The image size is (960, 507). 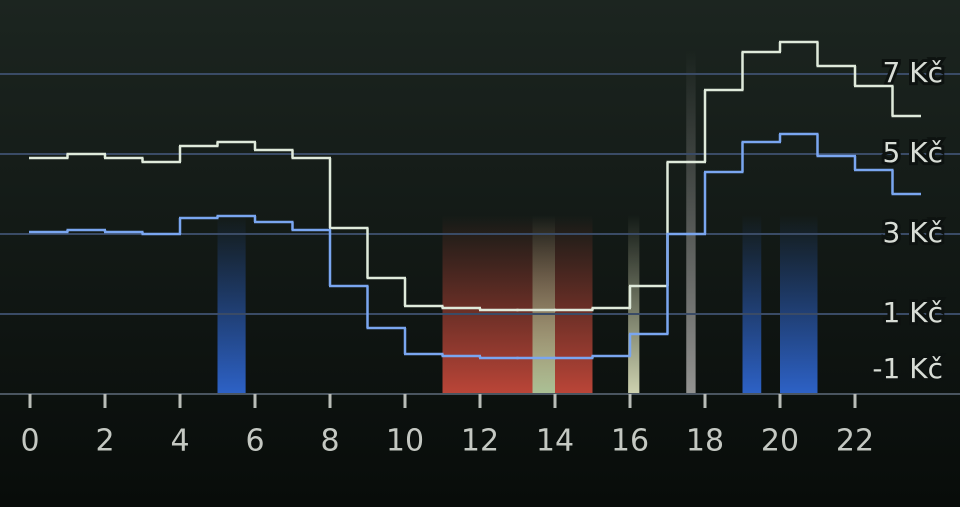 What do you see at coordinates (104, 441) in the screenshot?
I see `x-tick-label: 2` at bounding box center [104, 441].